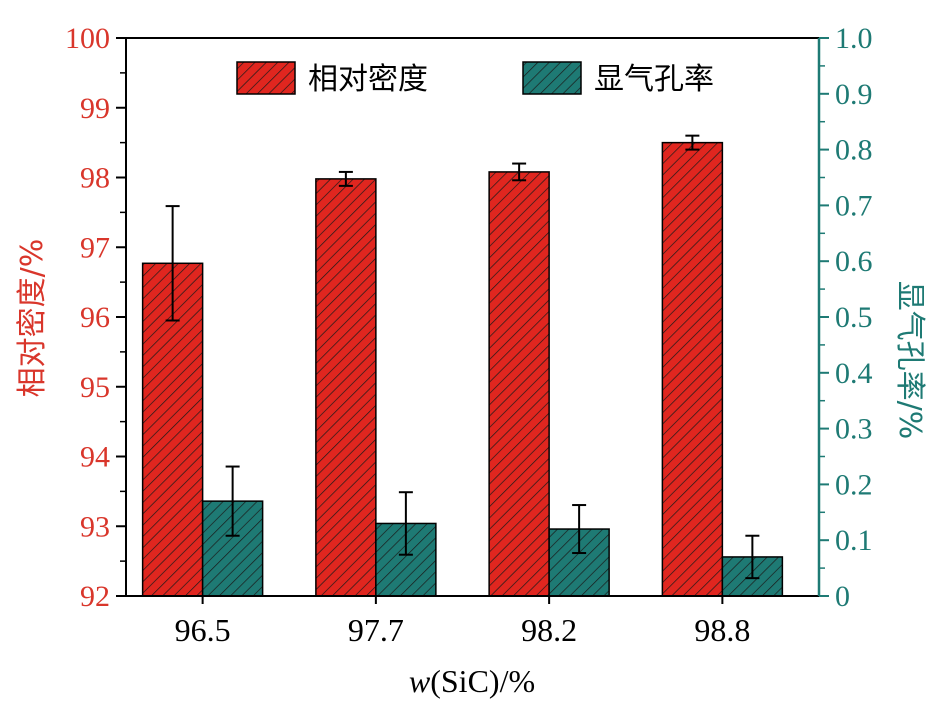  What do you see at coordinates (95, 247) in the screenshot?
I see `y-left-tick-label: 97` at bounding box center [95, 247].